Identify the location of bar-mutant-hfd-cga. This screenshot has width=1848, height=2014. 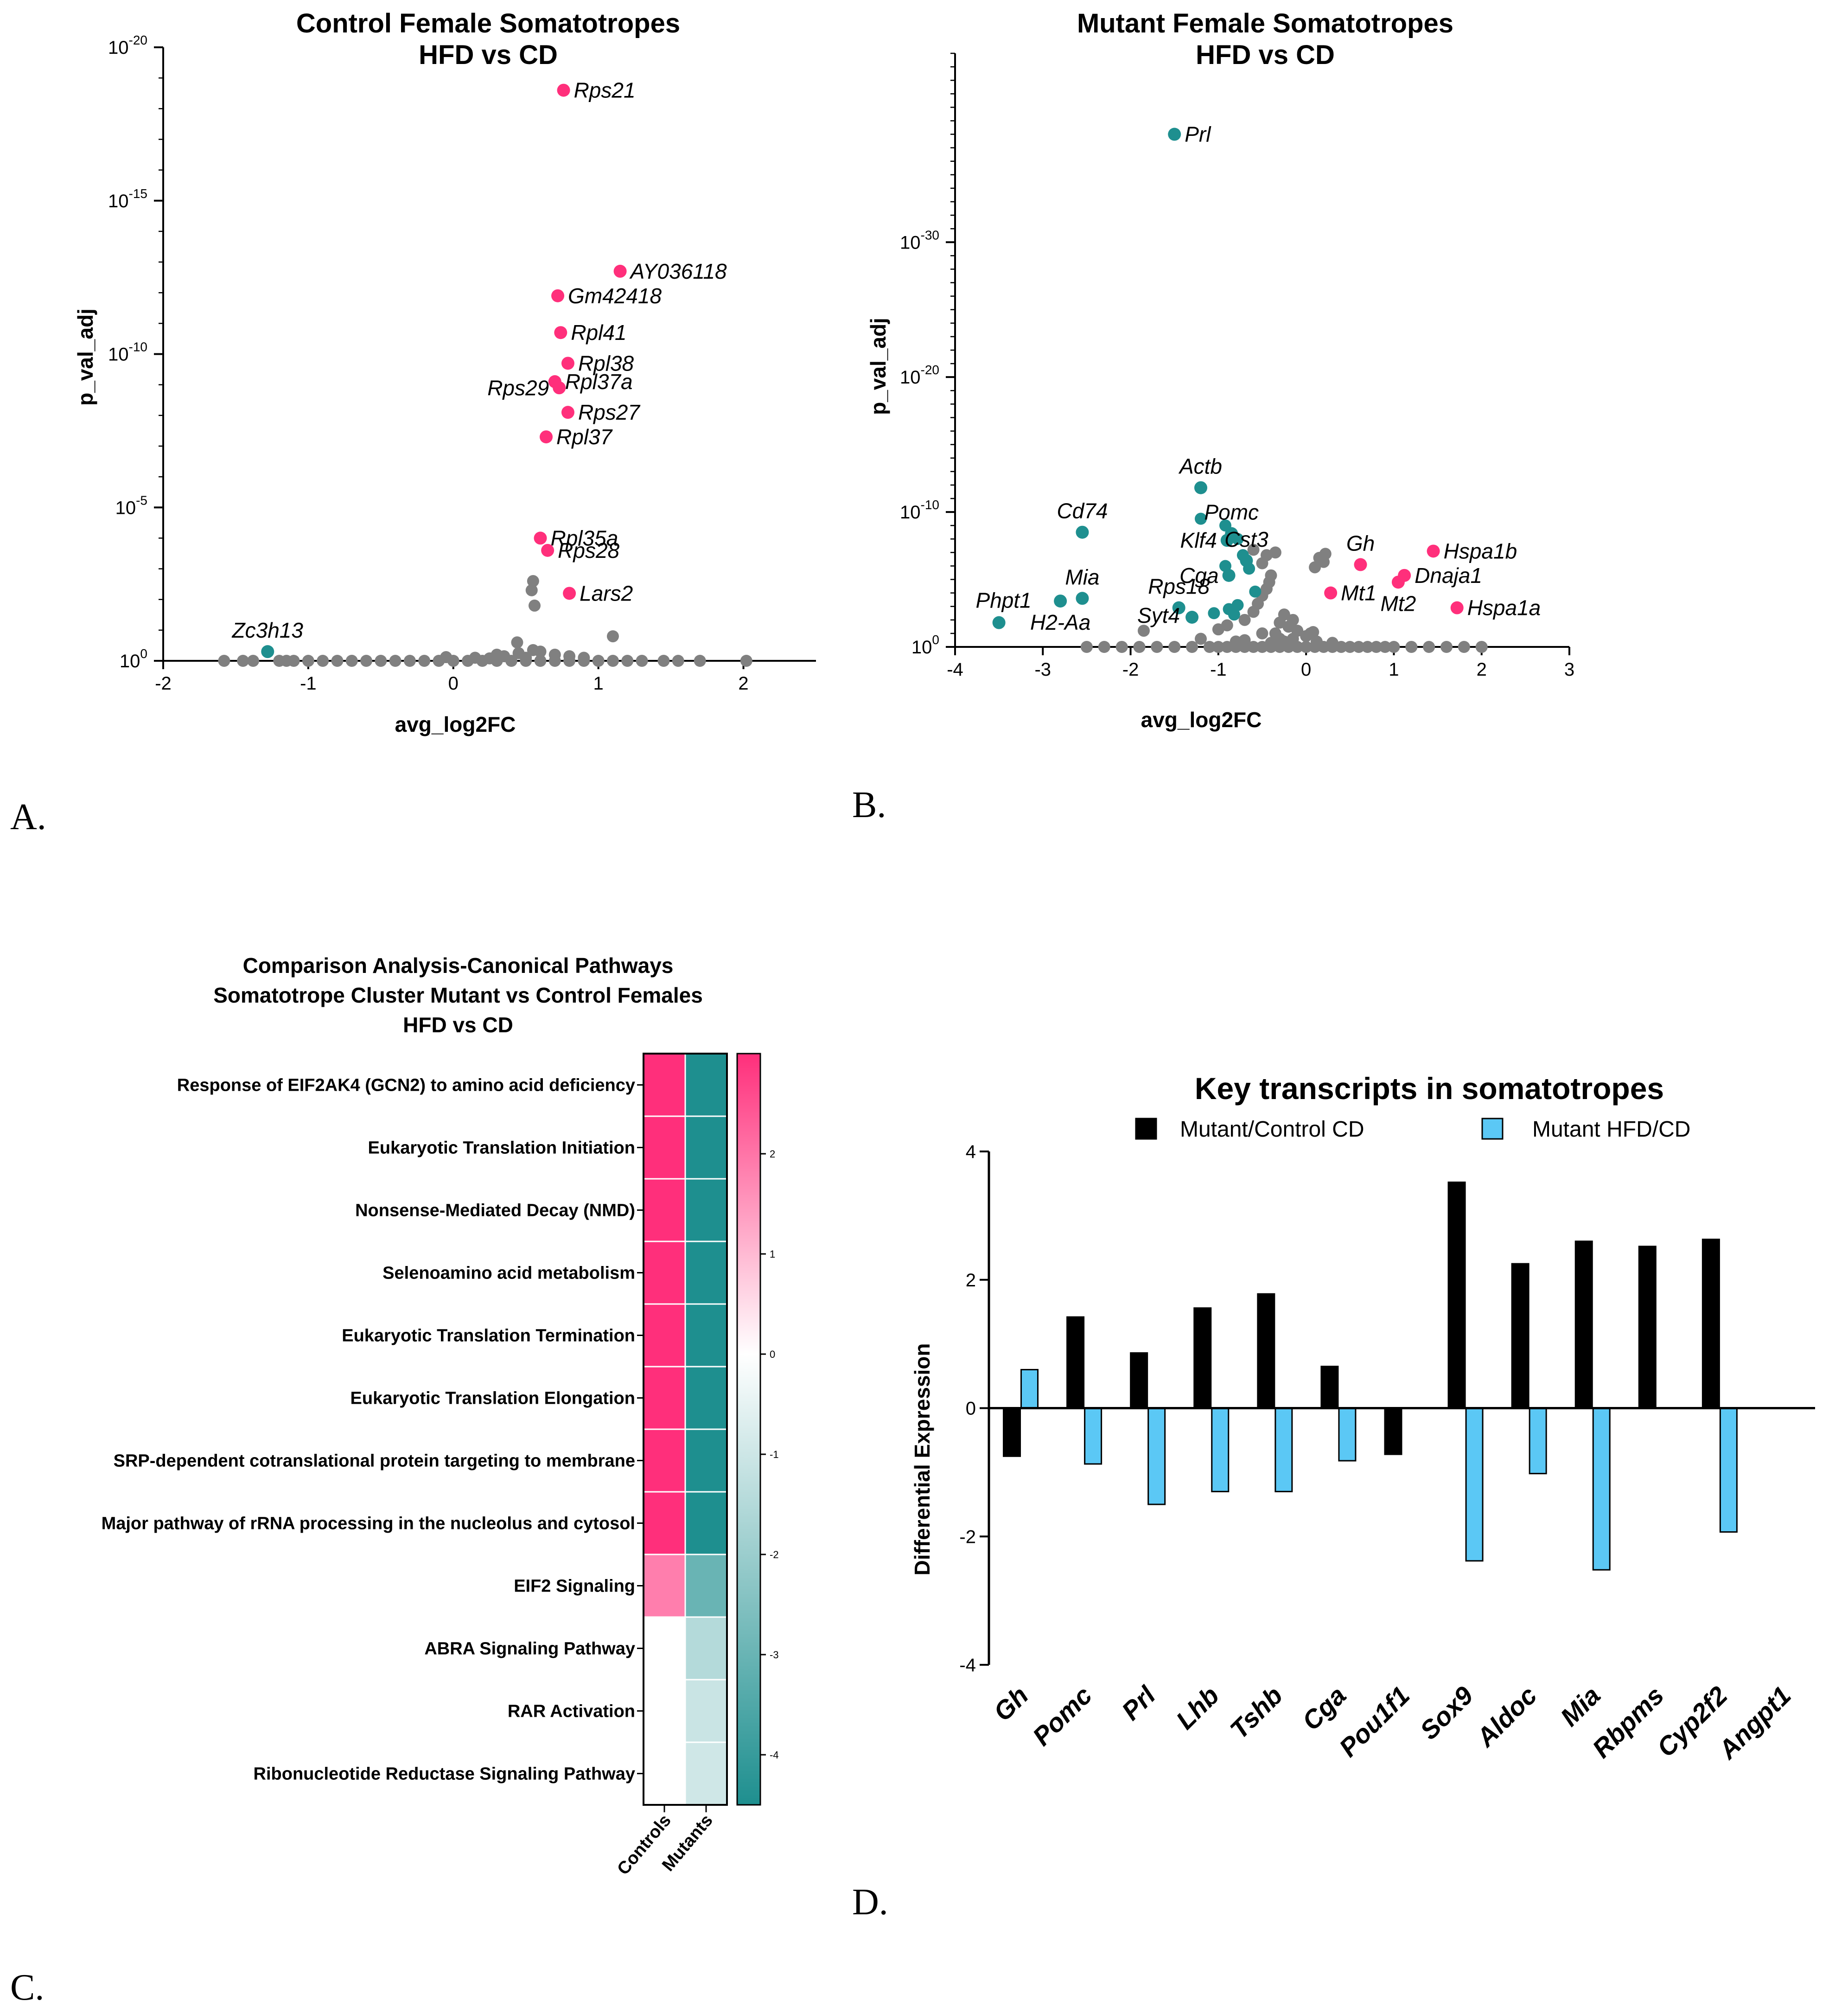
(1347, 1434).